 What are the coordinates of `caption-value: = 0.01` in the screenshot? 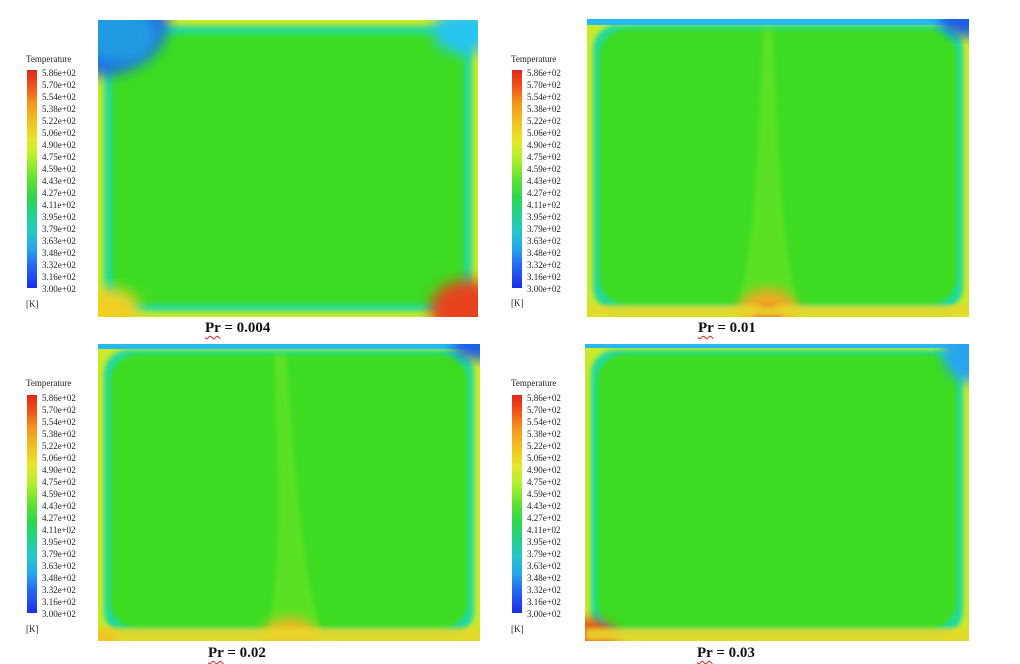 It's located at (734, 328).